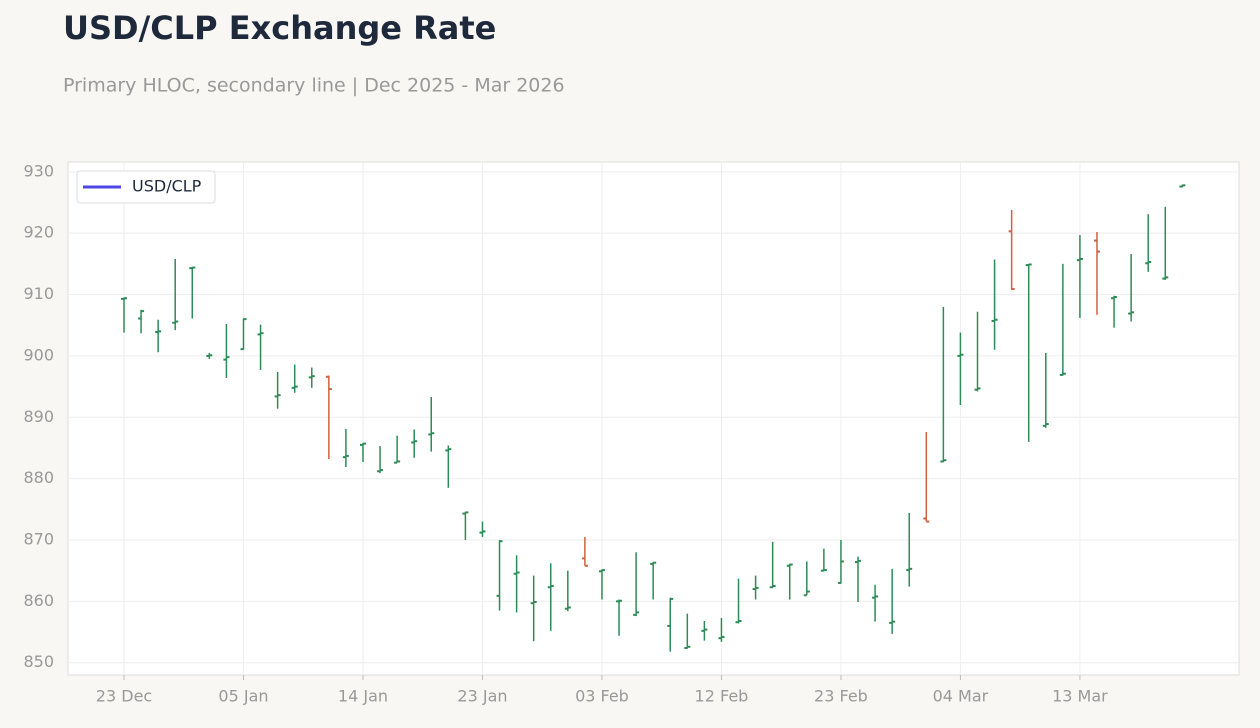 This screenshot has width=1260, height=728. Describe the element at coordinates (722, 696) in the screenshot. I see `x-tick-label: 12 Feb` at that location.